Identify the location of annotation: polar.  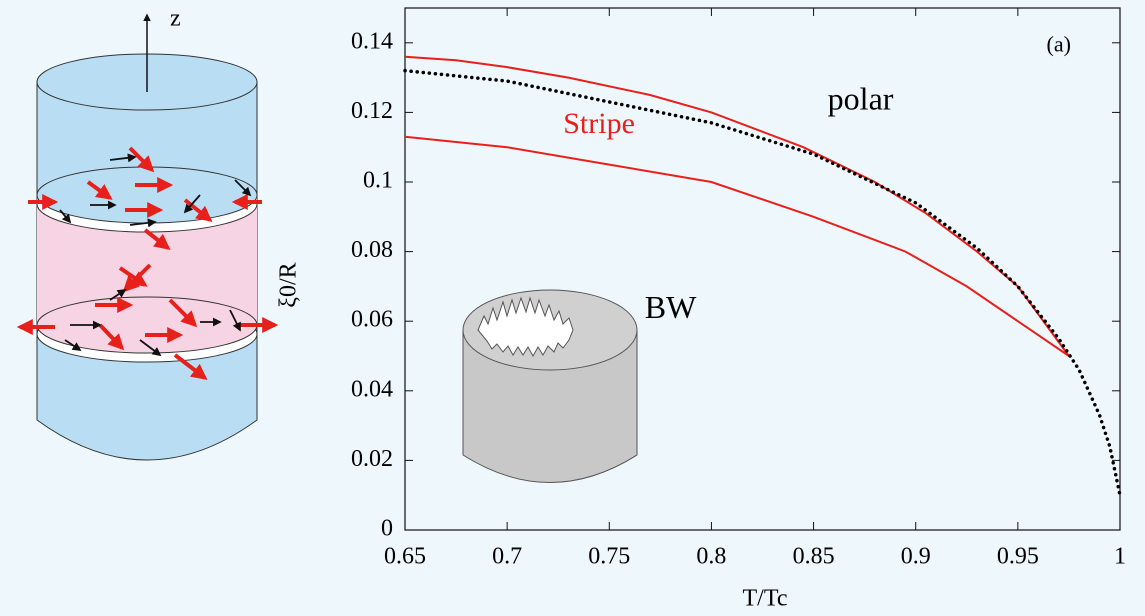
(861, 98).